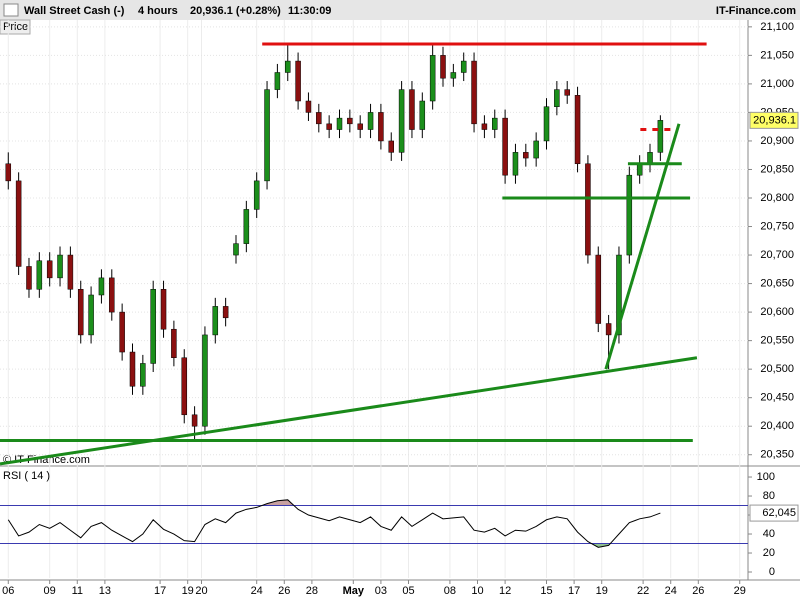 This screenshot has width=800, height=600. What do you see at coordinates (740, 591) in the screenshot?
I see `x-tick-label: 29` at bounding box center [740, 591].